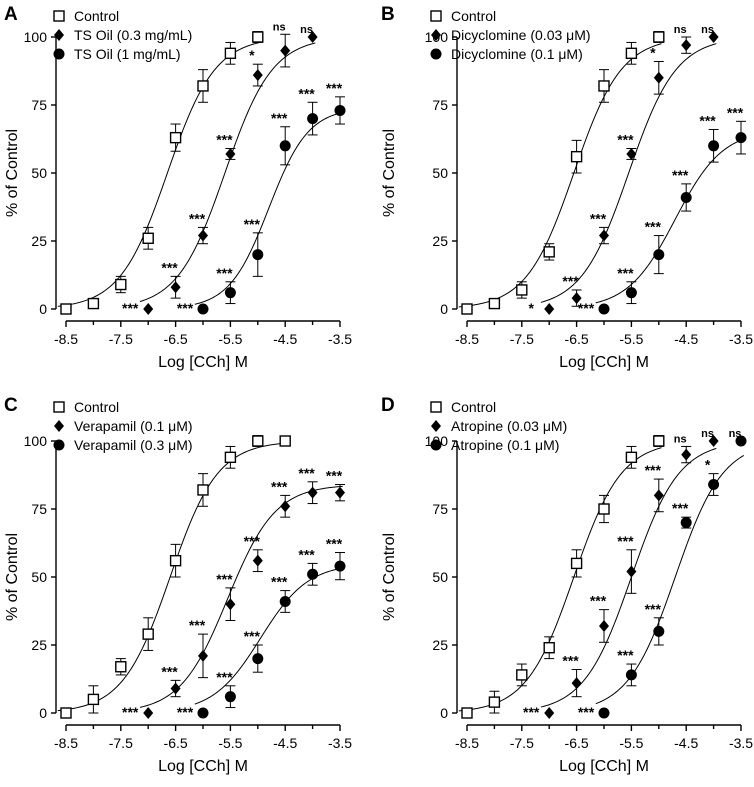  Describe the element at coordinates (96, 16) in the screenshot. I see `legend-label: Control` at that location.